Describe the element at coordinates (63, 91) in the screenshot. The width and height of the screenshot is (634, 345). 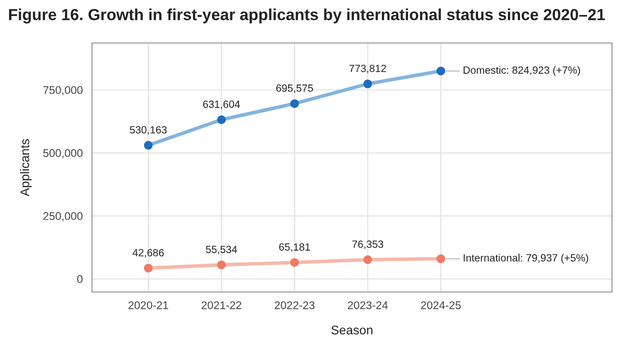
I see `y-tick-label: 750,000` at that location.